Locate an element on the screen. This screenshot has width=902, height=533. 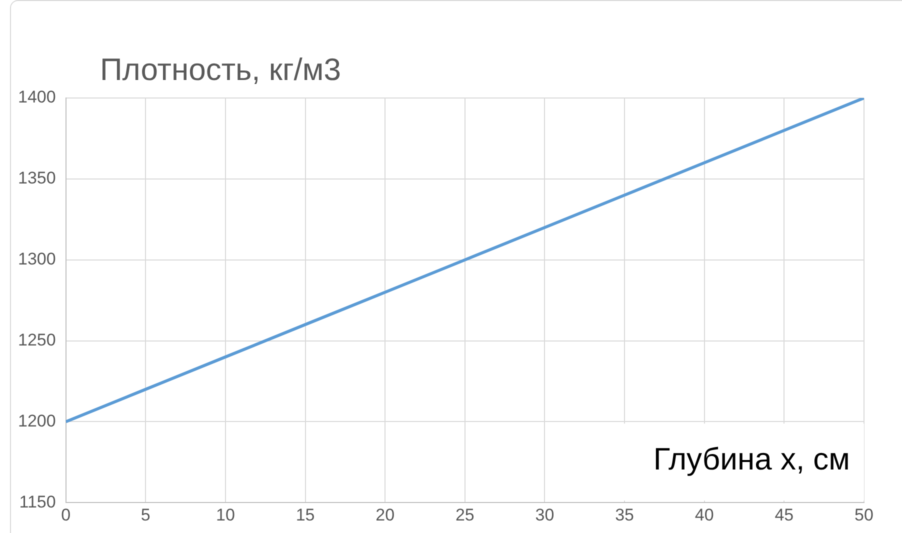
y-tick-label: 1200 is located at coordinates (37, 420).